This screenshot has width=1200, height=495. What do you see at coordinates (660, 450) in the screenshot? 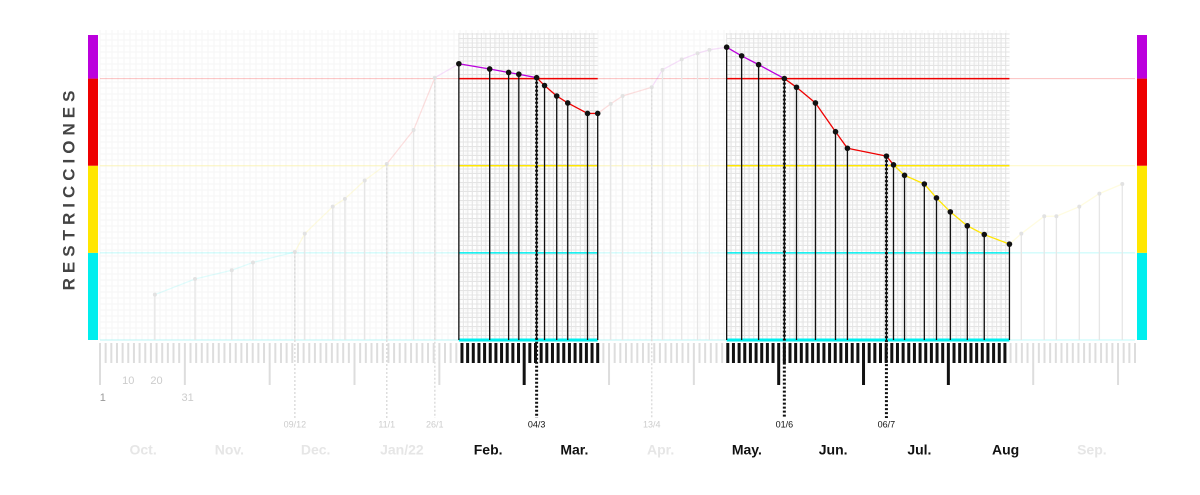
I see `month-label: Apr.` at bounding box center [660, 450].